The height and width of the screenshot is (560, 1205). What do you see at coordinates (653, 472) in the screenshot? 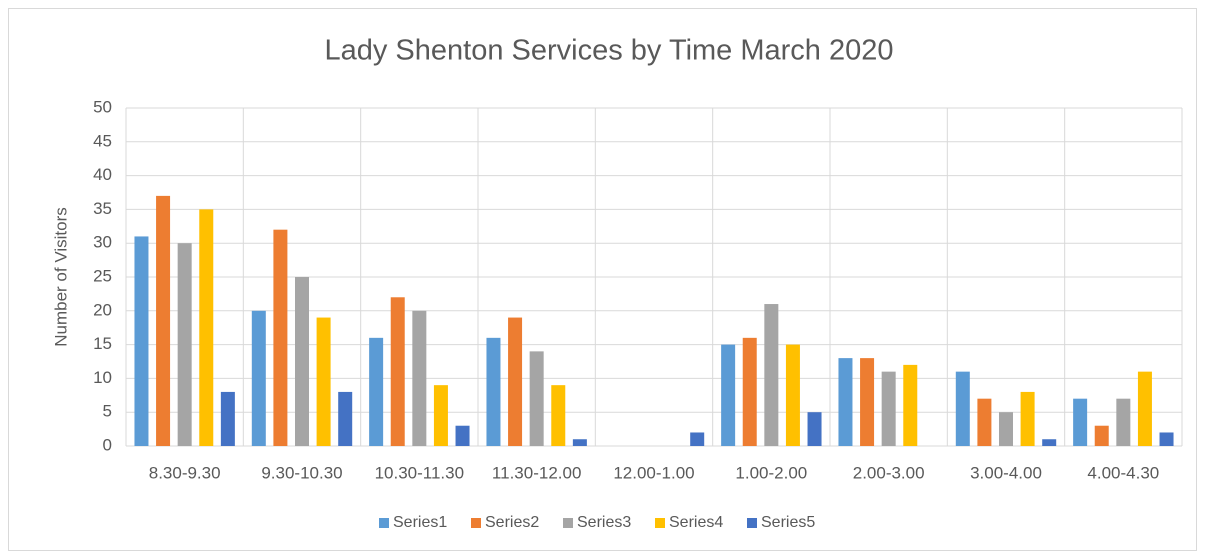
I see `x-tick-label: 12.00-1.00` at bounding box center [653, 472].